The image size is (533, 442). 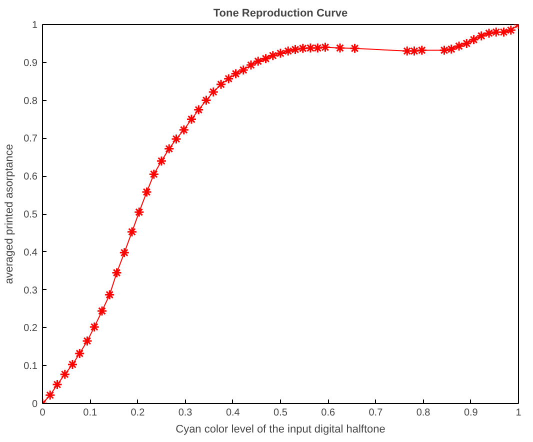 What do you see at coordinates (31, 328) in the screenshot?
I see `y-tick-label: 0.2` at bounding box center [31, 328].